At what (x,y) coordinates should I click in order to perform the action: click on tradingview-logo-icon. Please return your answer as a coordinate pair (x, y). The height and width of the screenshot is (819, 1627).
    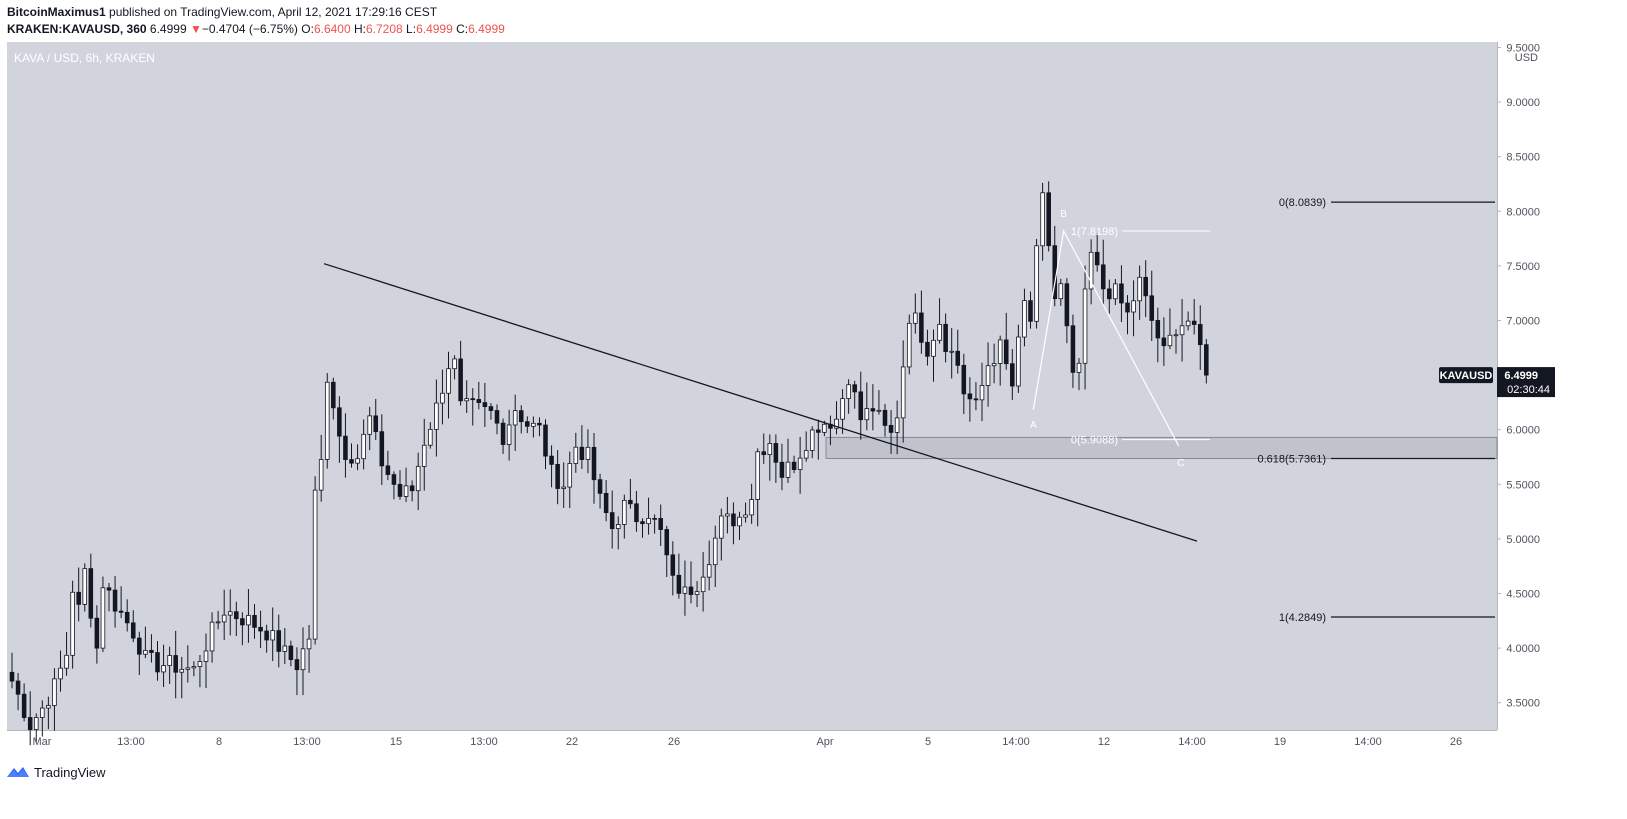
    Looking at the image, I should click on (18, 772).